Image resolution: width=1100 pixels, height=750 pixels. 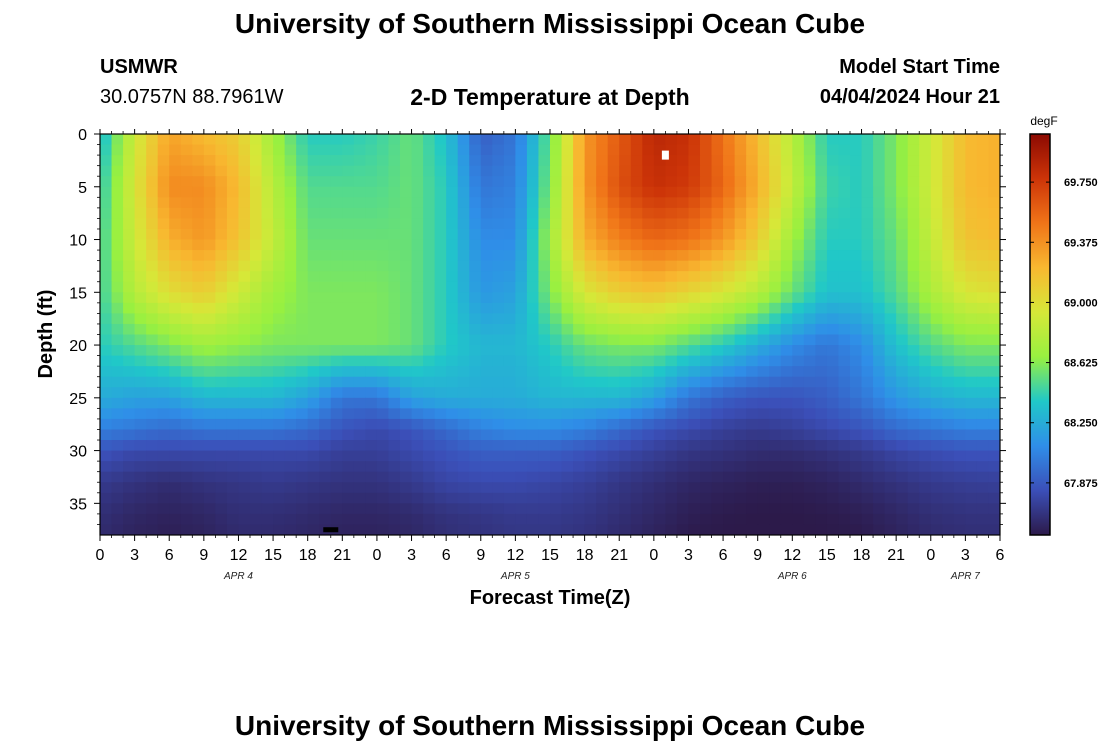 I want to click on x-tick-label: 0, so click(x=376, y=555).